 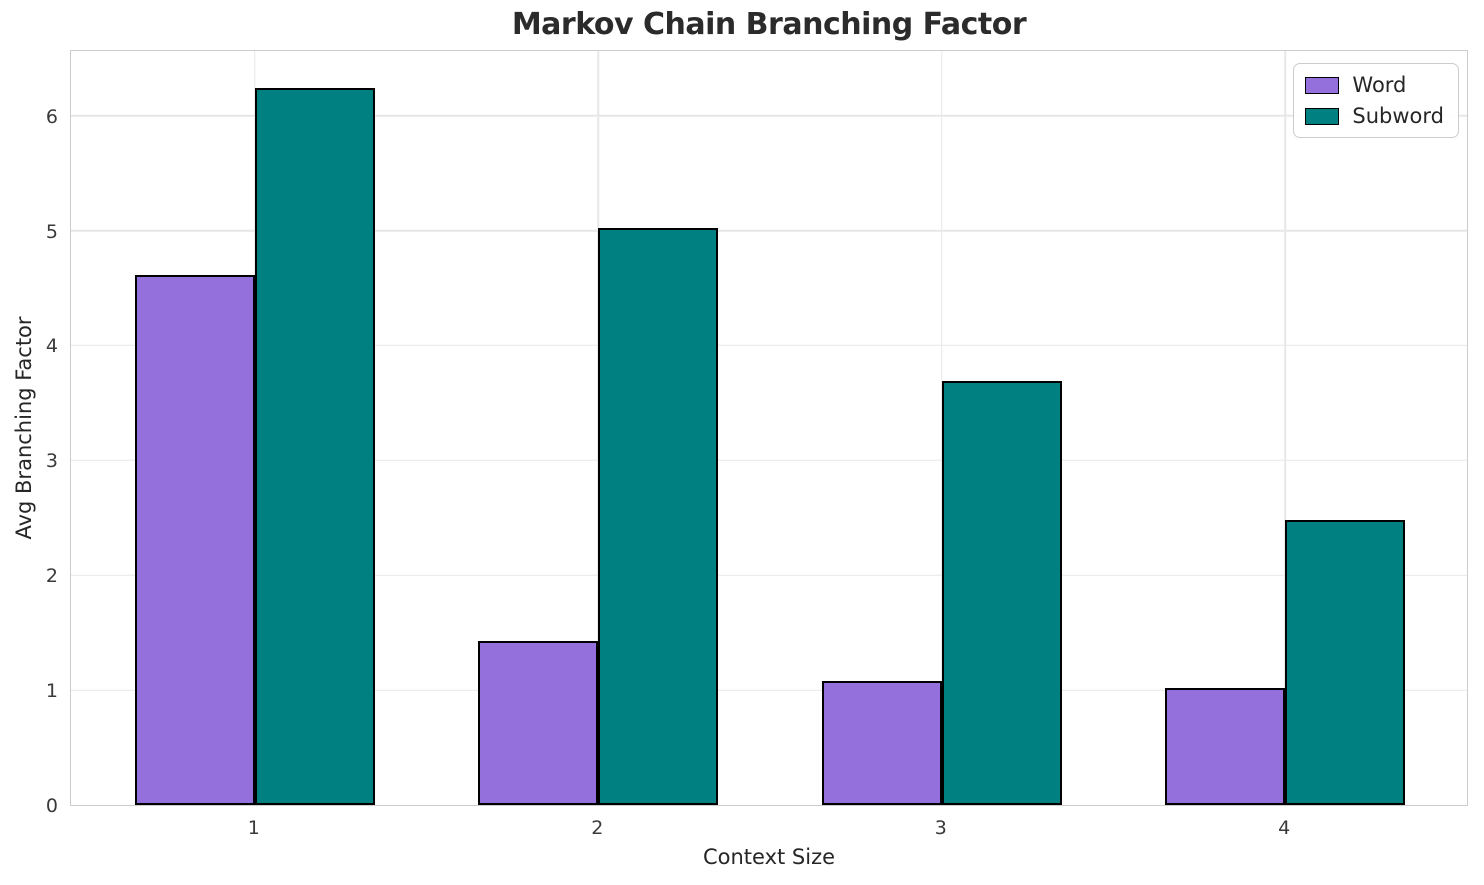 I want to click on legend-item-word: Word, so click(x=1374, y=85).